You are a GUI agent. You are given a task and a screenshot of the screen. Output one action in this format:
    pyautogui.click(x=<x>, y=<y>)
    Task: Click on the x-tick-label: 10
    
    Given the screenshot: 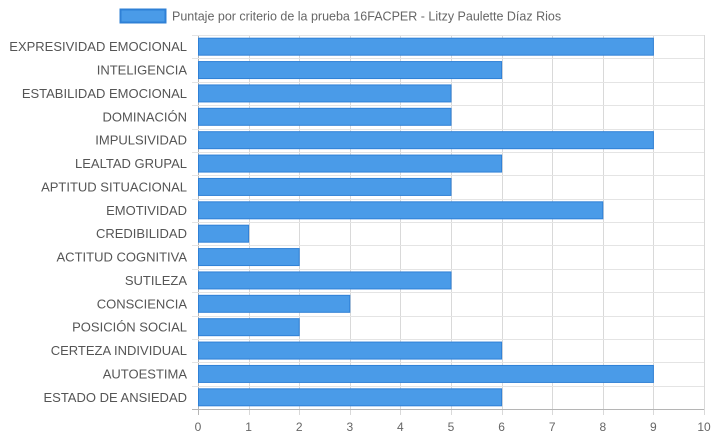 What is the action you would take?
    pyautogui.click(x=704, y=427)
    